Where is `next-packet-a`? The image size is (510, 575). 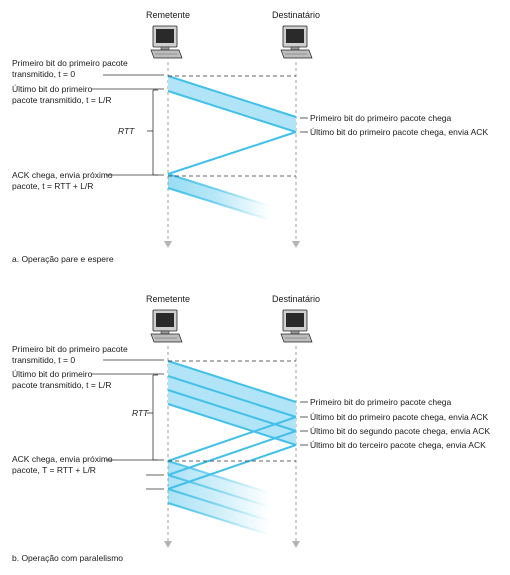 next-packet-a is located at coordinates (219, 197).